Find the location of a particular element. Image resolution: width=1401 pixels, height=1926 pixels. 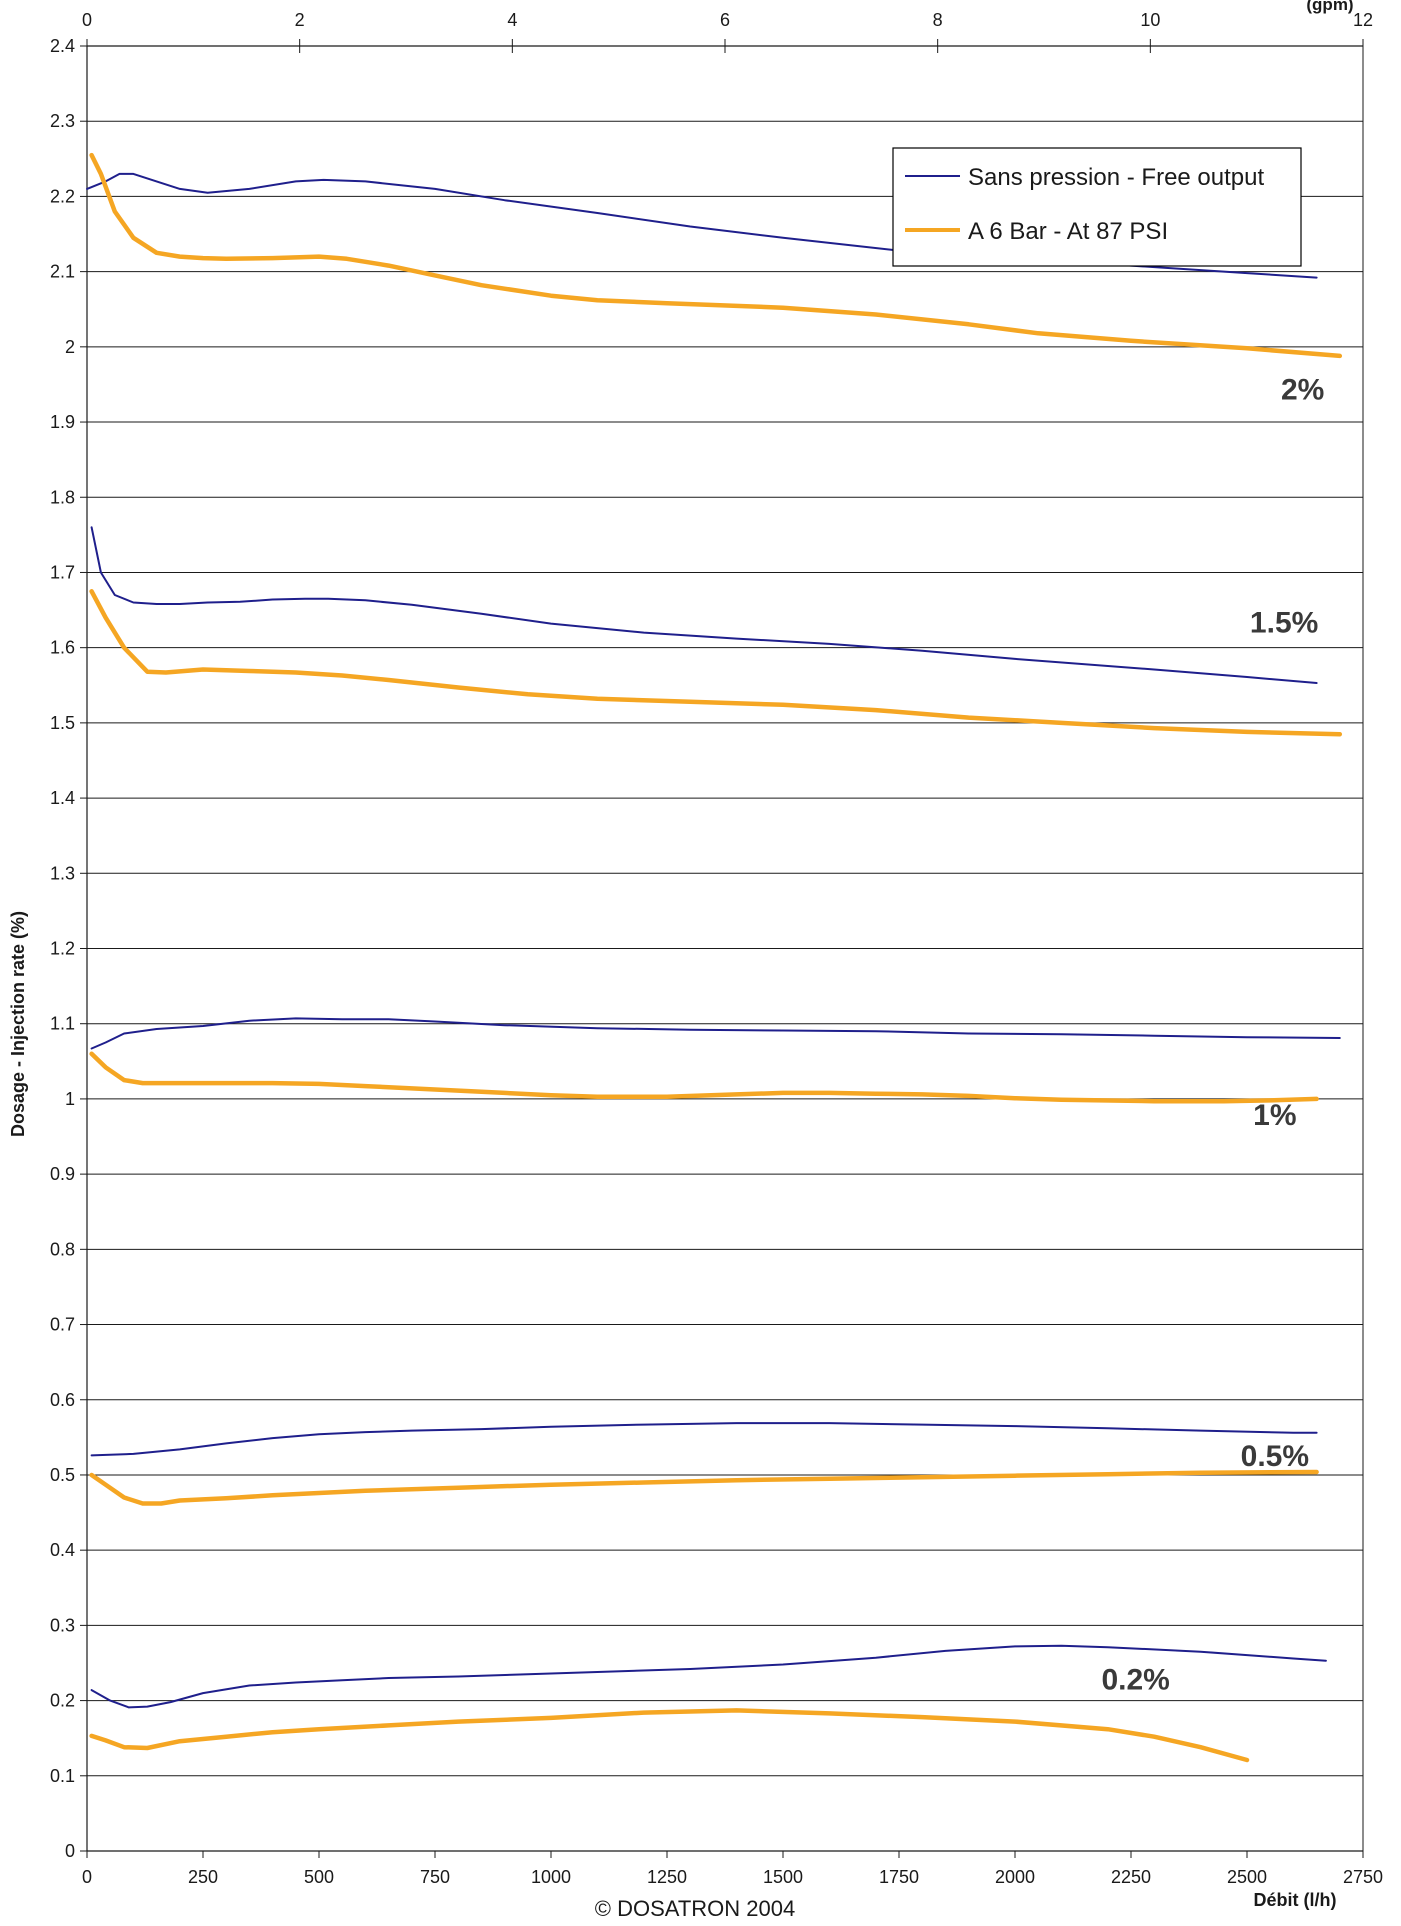

y-tick-label: 0.8 is located at coordinates (62, 1249).